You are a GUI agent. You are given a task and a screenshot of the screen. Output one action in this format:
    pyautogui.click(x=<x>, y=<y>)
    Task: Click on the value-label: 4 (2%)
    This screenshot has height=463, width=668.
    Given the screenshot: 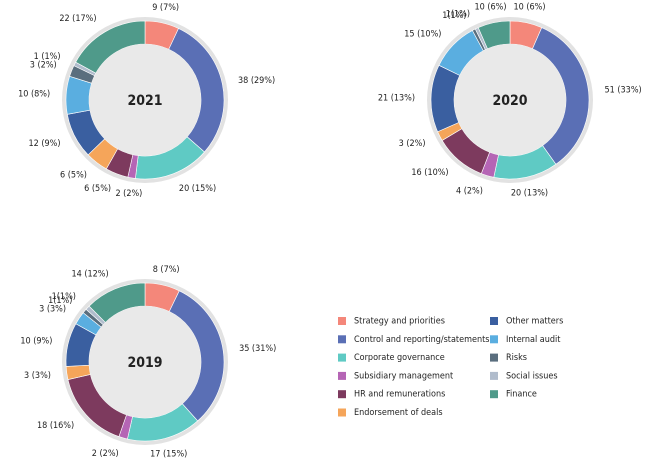 What is the action you would take?
    pyautogui.click(x=469, y=192)
    